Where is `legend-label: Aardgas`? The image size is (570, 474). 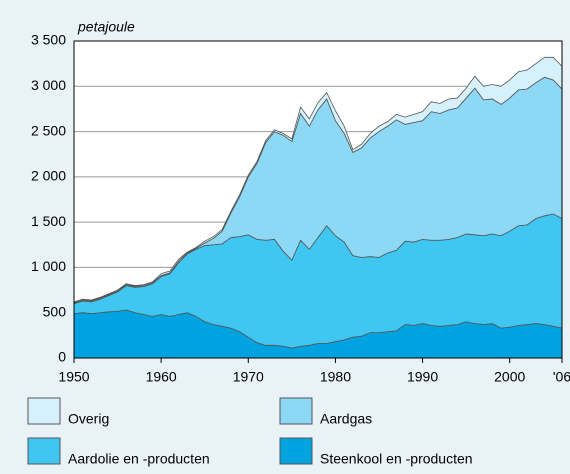 legend-label: Aardgas is located at coordinates (346, 419).